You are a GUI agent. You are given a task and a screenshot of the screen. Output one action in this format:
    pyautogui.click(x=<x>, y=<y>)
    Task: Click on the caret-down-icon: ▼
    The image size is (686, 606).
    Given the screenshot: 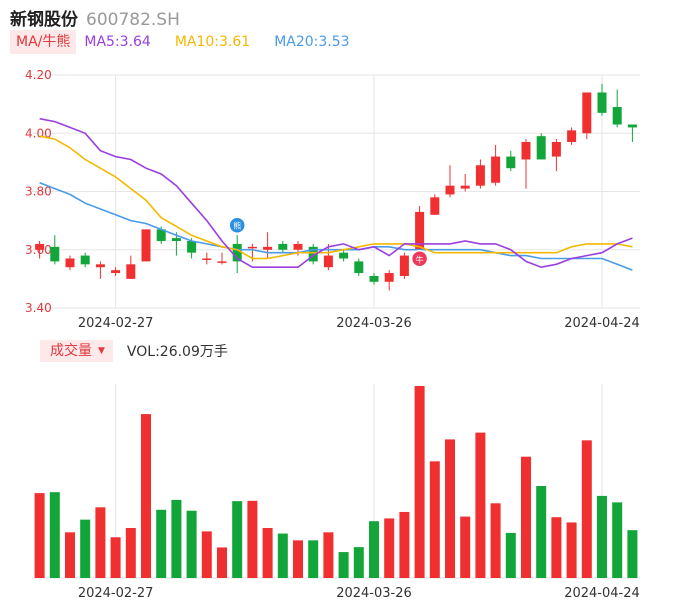 What is the action you would take?
    pyautogui.click(x=101, y=351)
    